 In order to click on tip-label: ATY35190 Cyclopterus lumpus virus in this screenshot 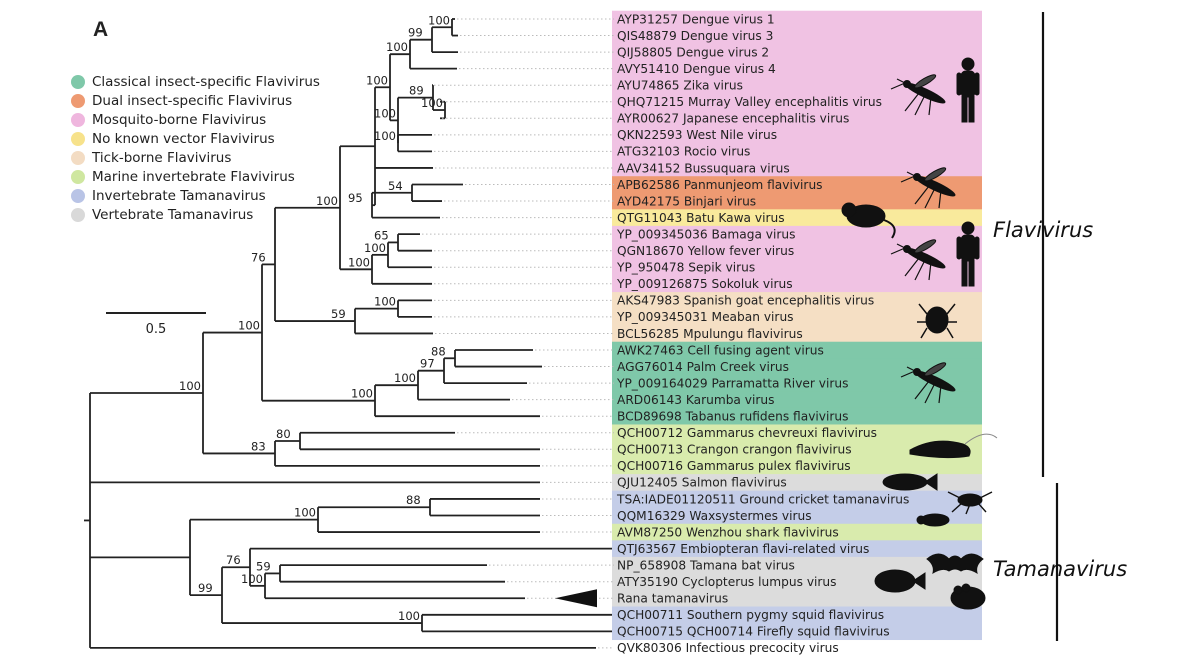, I will do `click(727, 582)`.